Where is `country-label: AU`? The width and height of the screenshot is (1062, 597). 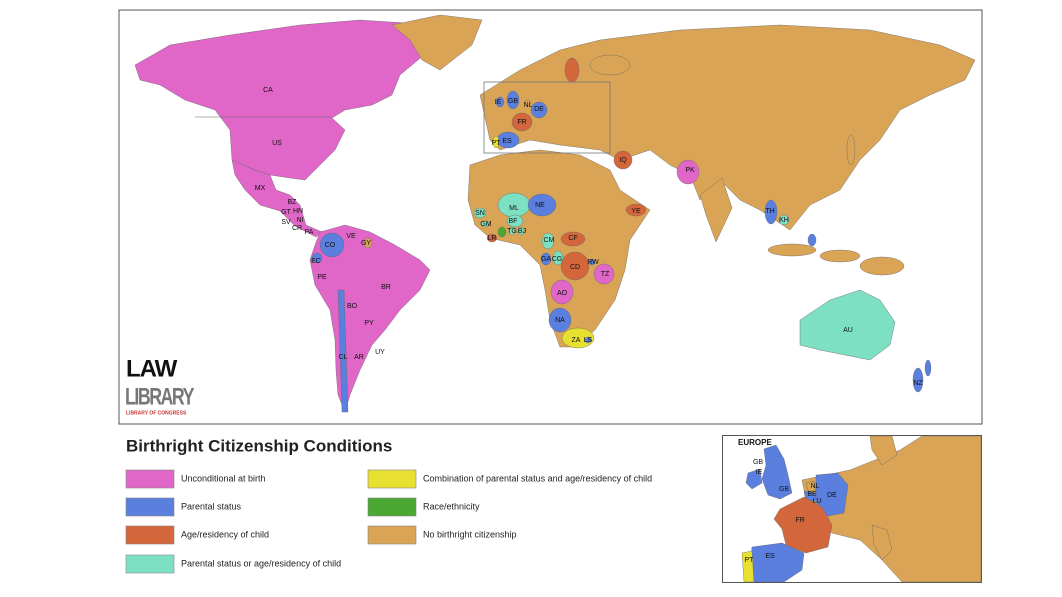
country-label: AU is located at coordinates (848, 330).